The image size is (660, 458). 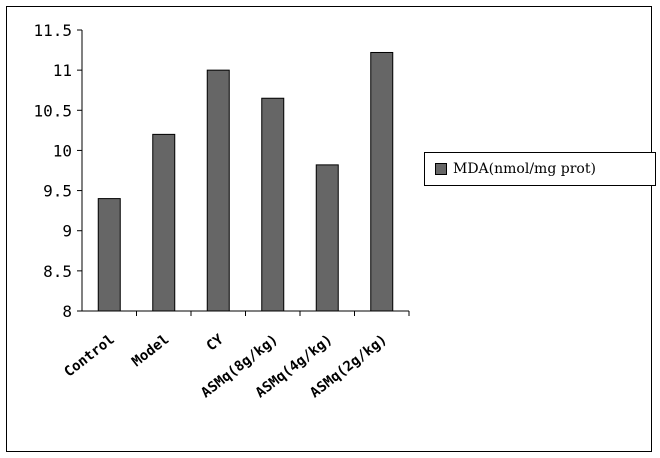 What do you see at coordinates (67, 231) in the screenshot?
I see `y-tick-label: 9` at bounding box center [67, 231].